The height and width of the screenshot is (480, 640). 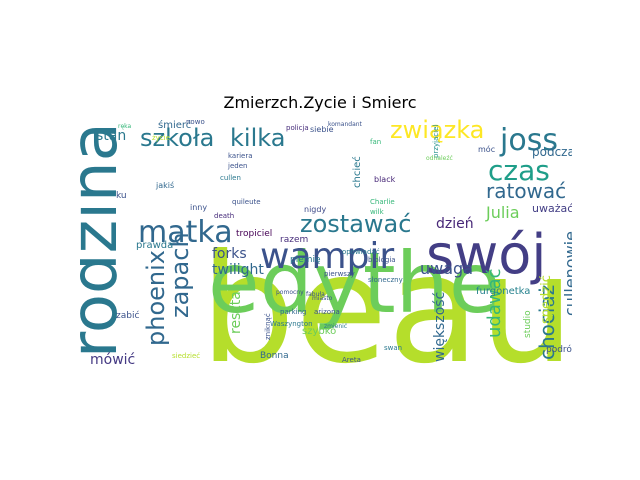 What do you see at coordinates (436, 141) in the screenshot?
I see `word-cloud-word: przyjaciel` at bounding box center [436, 141].